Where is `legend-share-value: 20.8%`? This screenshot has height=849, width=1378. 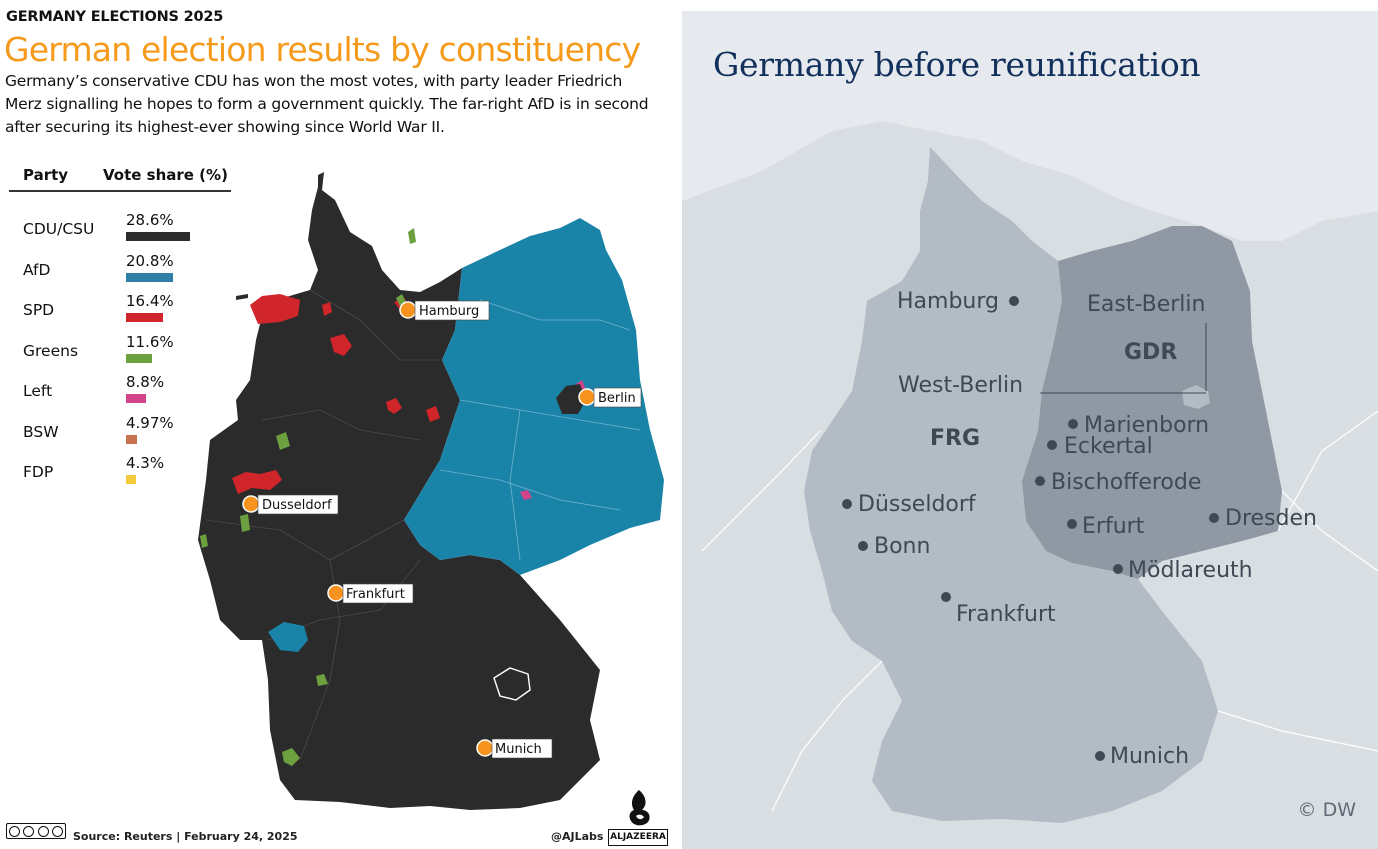
legend-share-value: 20.8% is located at coordinates (150, 260).